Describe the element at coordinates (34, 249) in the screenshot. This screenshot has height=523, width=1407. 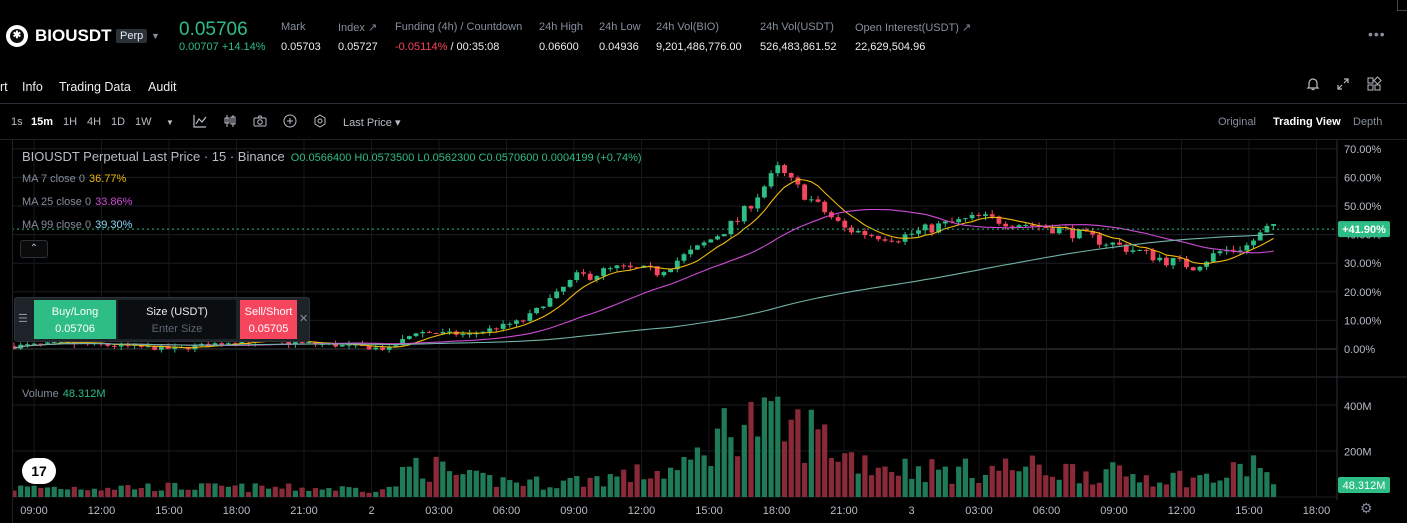
I see `legend-collapse-button: ⌃` at that location.